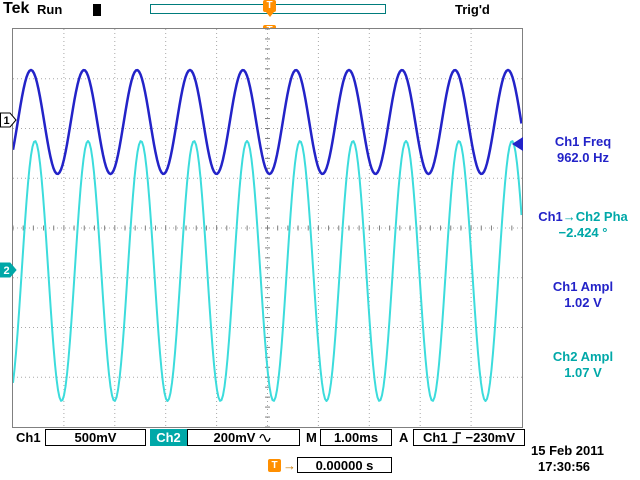  What do you see at coordinates (289, 465) in the screenshot?
I see `trigger-time-arrow-glyph: →` at bounding box center [289, 465].